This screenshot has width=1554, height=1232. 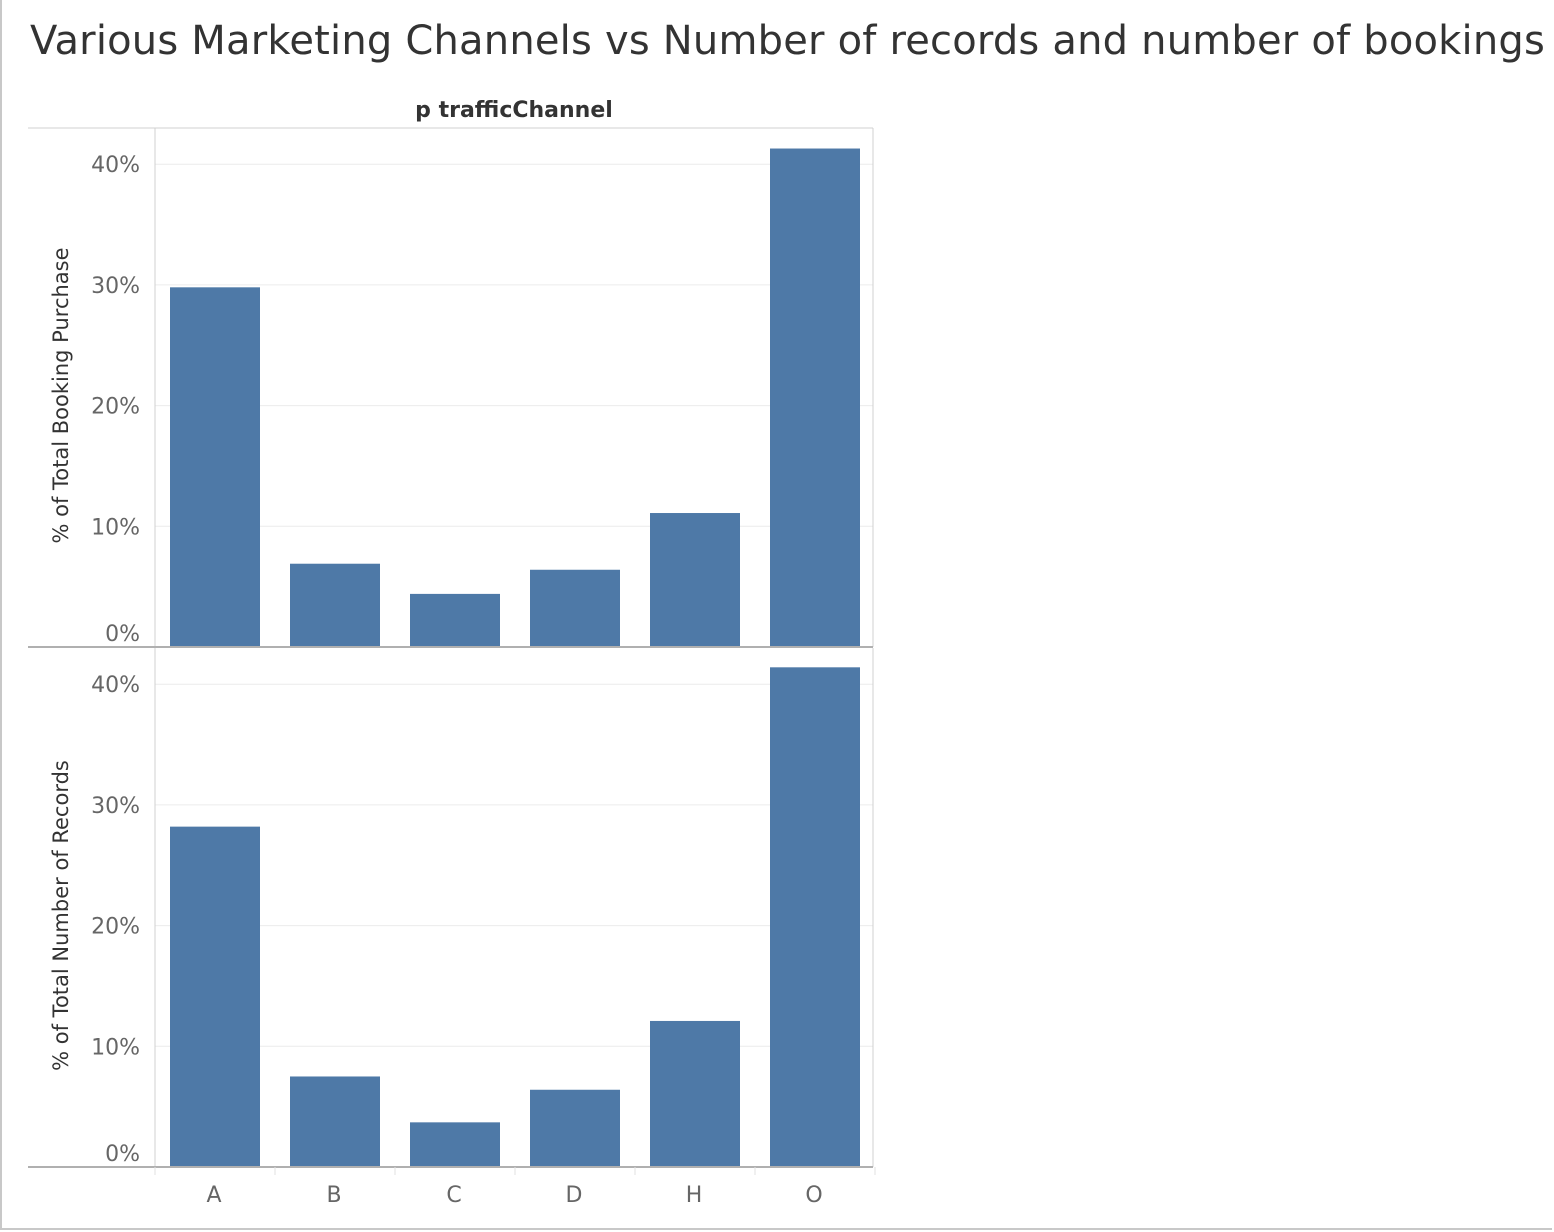 What do you see at coordinates (61, 395) in the screenshot?
I see `y-axis-label: % of Total Booking Purchase` at bounding box center [61, 395].